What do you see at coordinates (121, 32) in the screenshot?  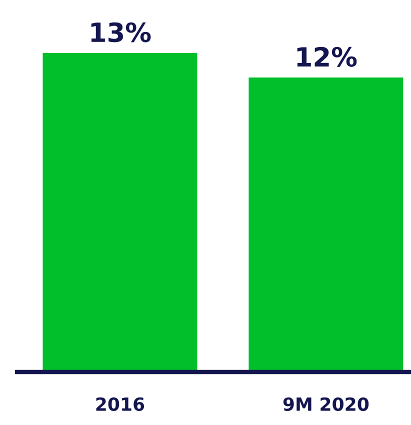 I see `data-label: 13%` at bounding box center [121, 32].